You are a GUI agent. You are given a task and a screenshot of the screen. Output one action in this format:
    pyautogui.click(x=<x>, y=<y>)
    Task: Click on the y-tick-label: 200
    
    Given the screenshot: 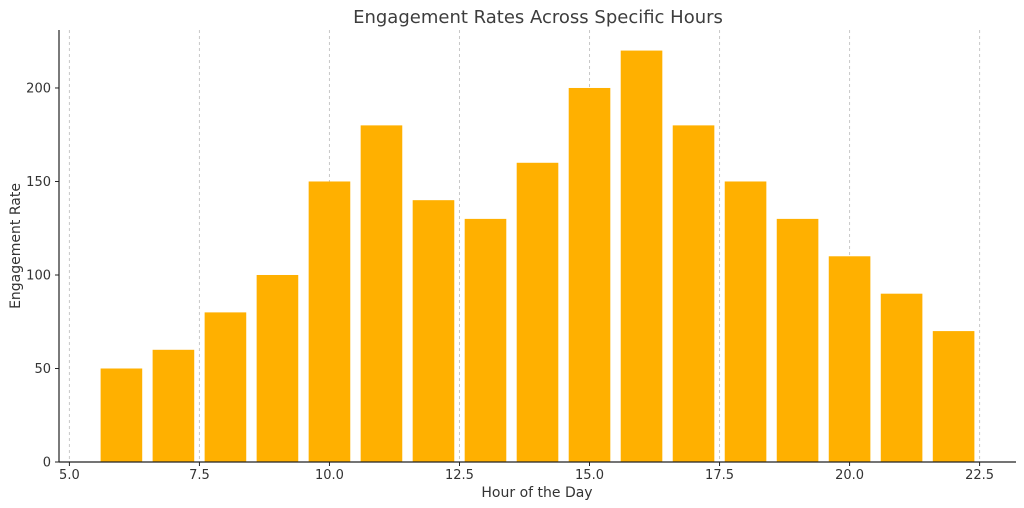 What is the action you would take?
    pyautogui.click(x=38, y=88)
    